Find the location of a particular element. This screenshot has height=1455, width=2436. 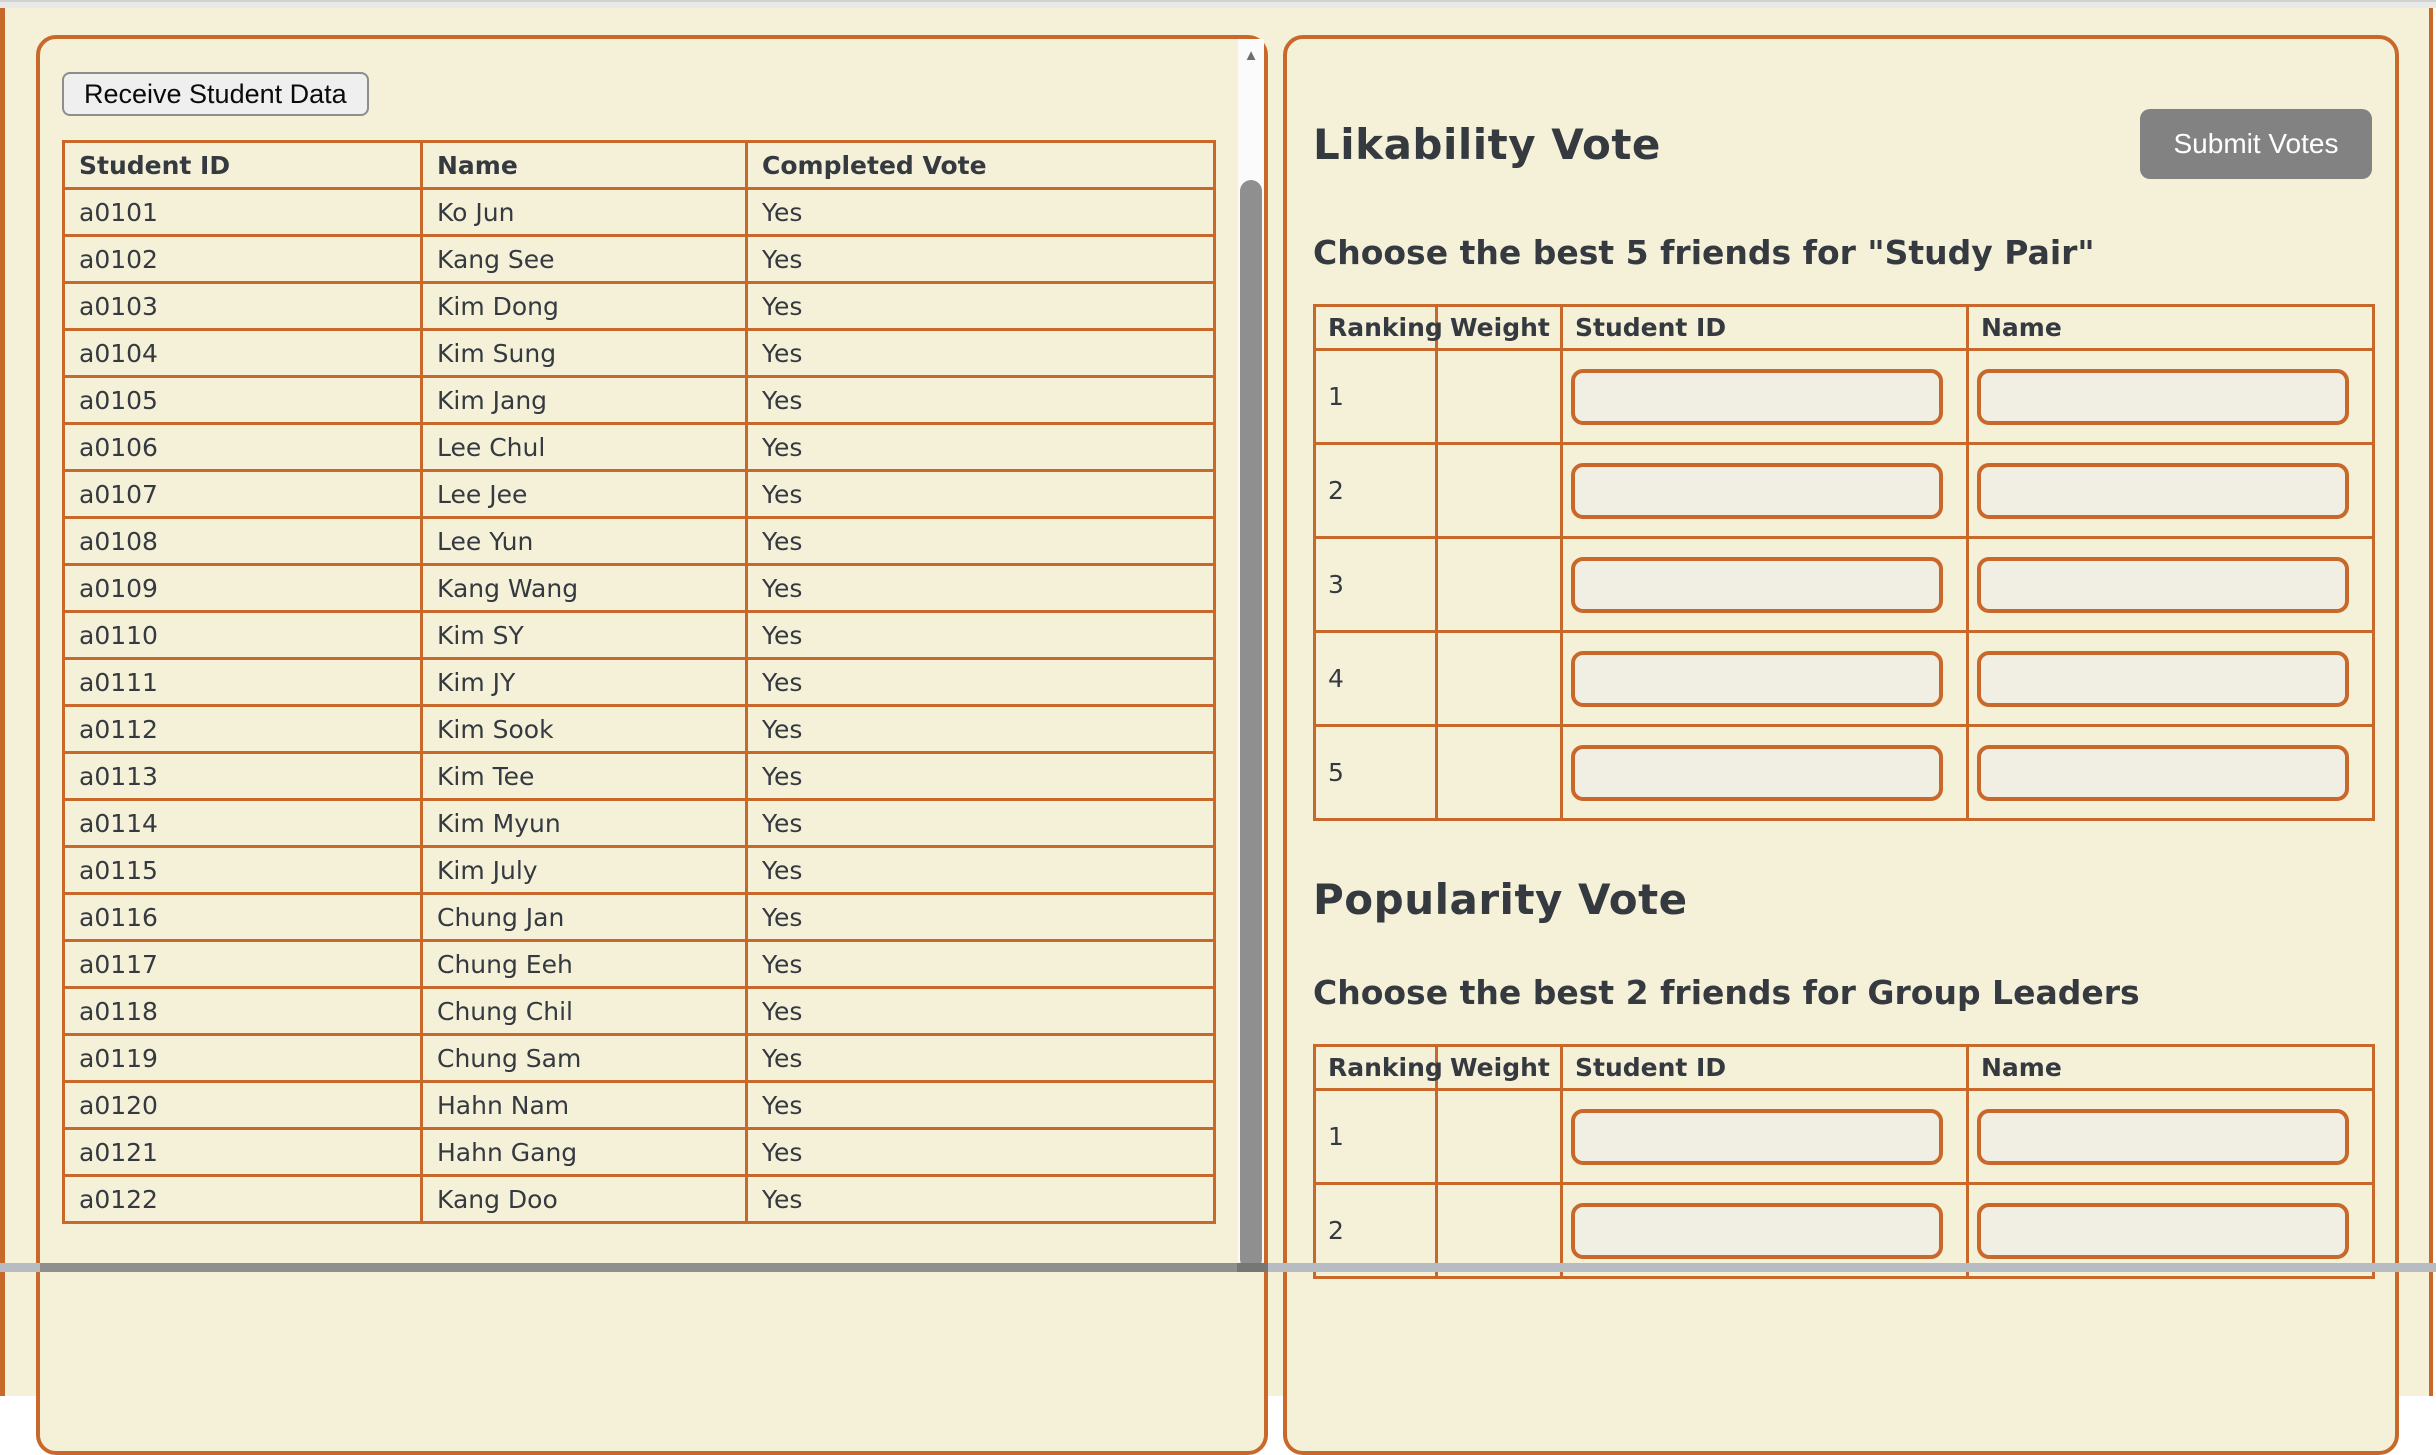

likability-vote-row: 2 is located at coordinates (1844, 490).